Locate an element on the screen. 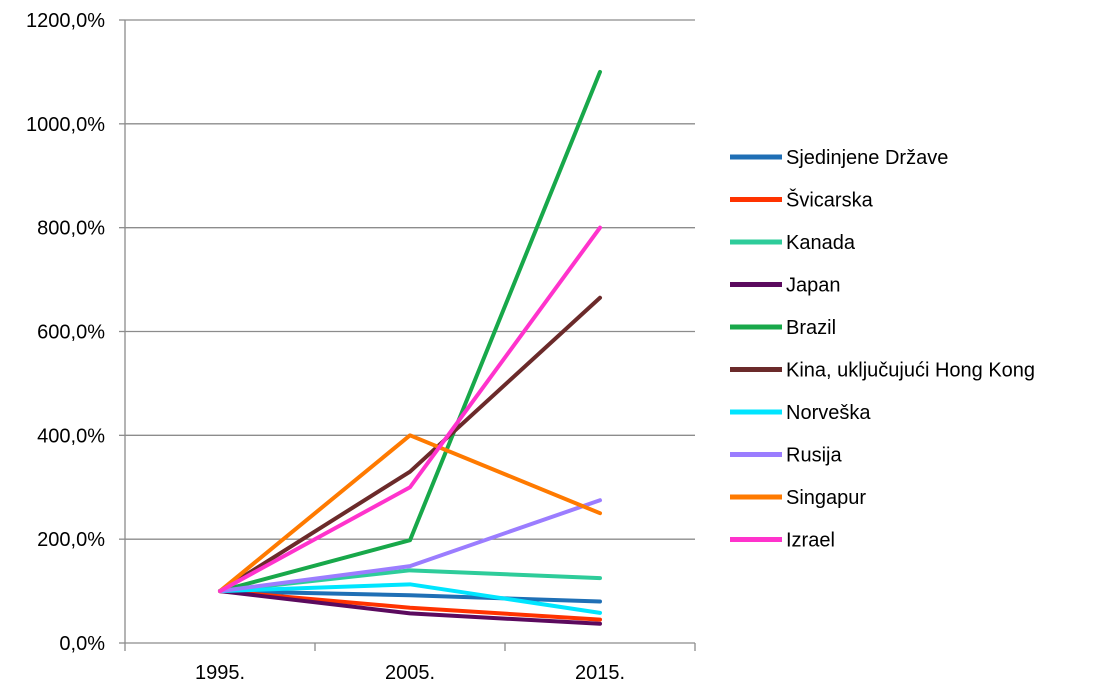 The image size is (1098, 685). y-tick-label: 200,0% is located at coordinates (71, 540).